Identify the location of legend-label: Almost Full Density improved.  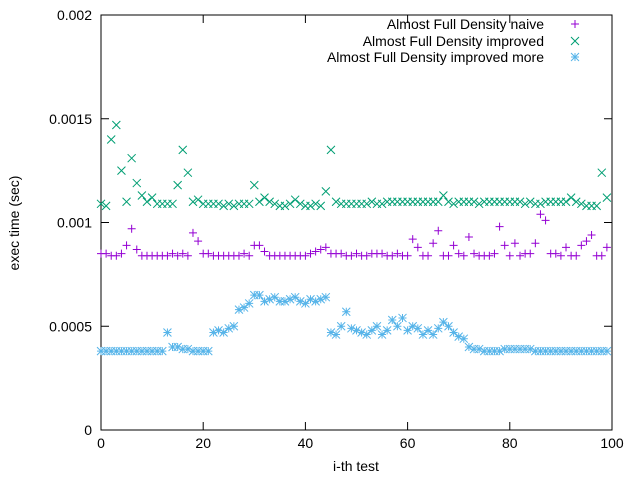
(453, 41).